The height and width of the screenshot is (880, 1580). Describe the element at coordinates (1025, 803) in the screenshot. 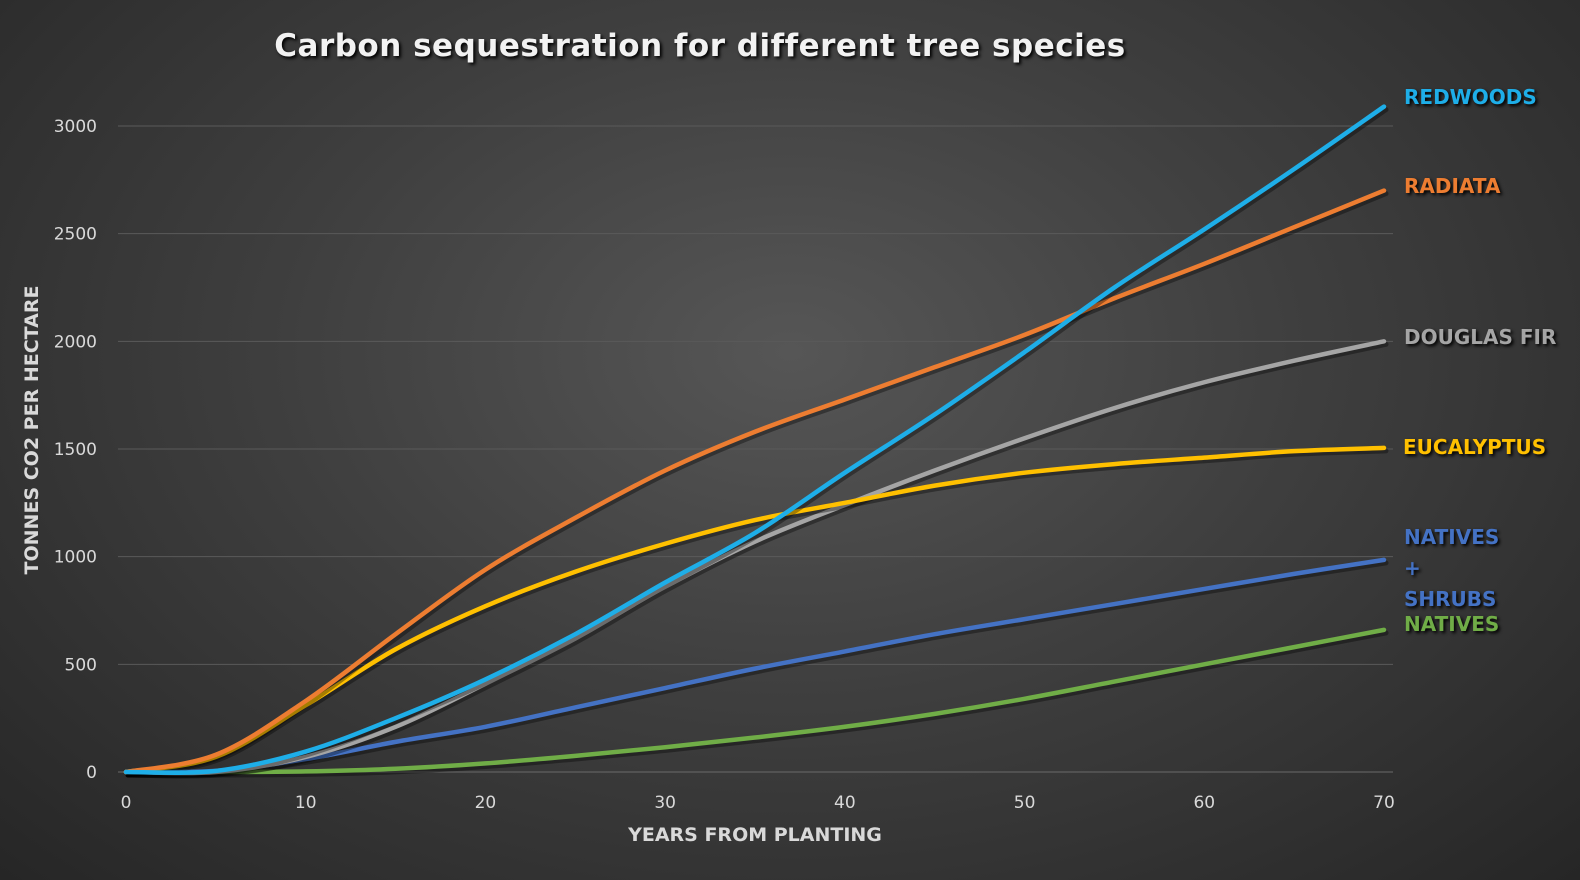

I see `x-tick-label: 50` at that location.